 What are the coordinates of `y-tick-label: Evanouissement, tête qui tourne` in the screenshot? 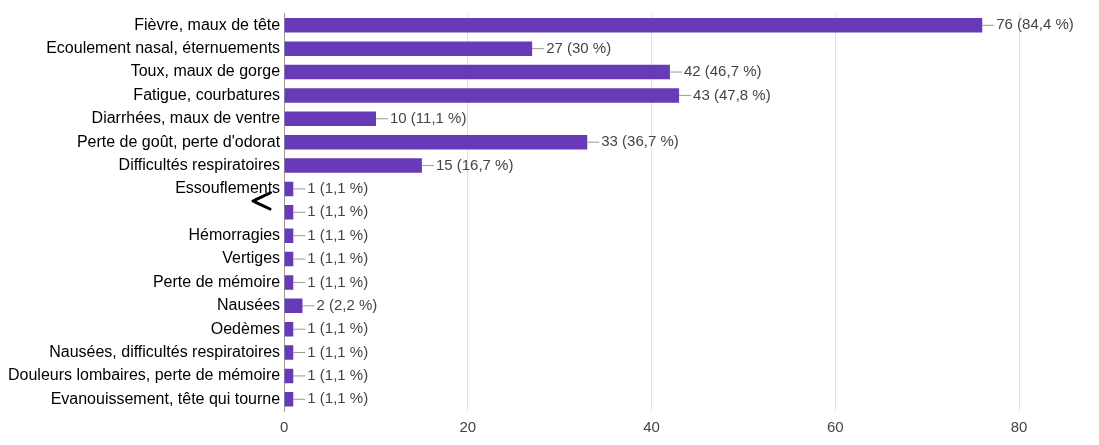 It's located at (165, 398).